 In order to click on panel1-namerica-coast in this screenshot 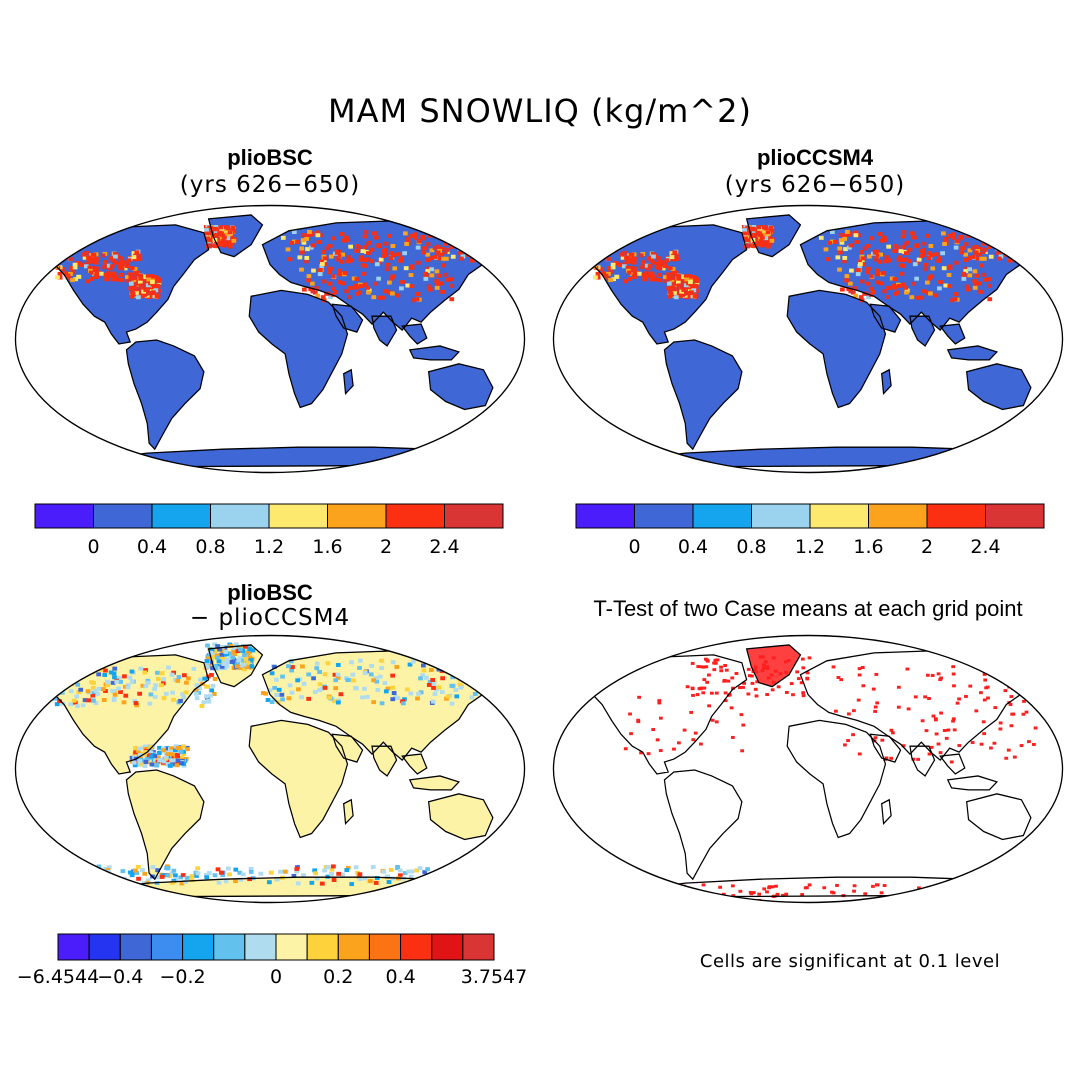, I will do `click(125, 284)`.